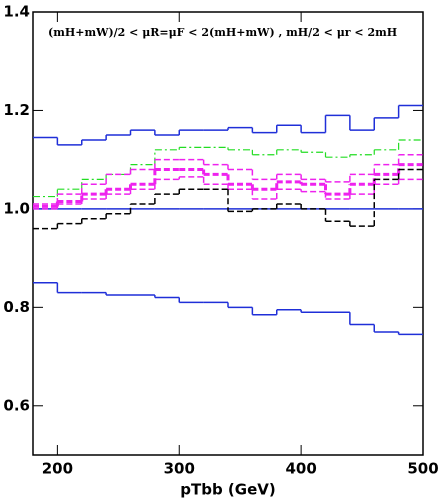 The width and height of the screenshot is (439, 504). What do you see at coordinates (16, 208) in the screenshot?
I see `y-tick-label: 1.0` at bounding box center [16, 208].